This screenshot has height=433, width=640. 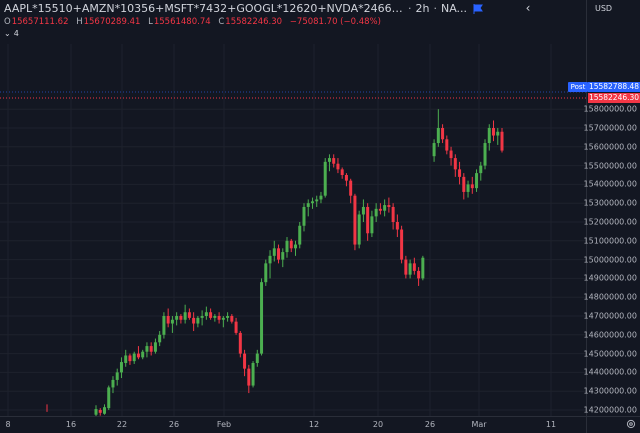 What do you see at coordinates (335, 22) in the screenshot?
I see `change-value: −75081.70 (−0.48%)` at bounding box center [335, 22].